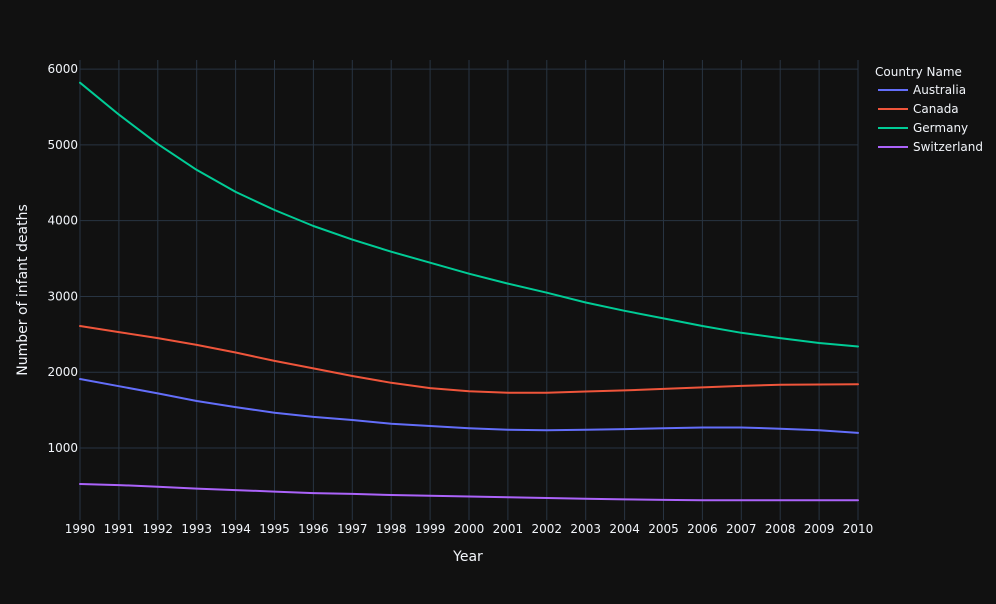 Image resolution: width=996 pixels, height=604 pixels. What do you see at coordinates (467, 557) in the screenshot?
I see `x-axis-title: Year` at bounding box center [467, 557].